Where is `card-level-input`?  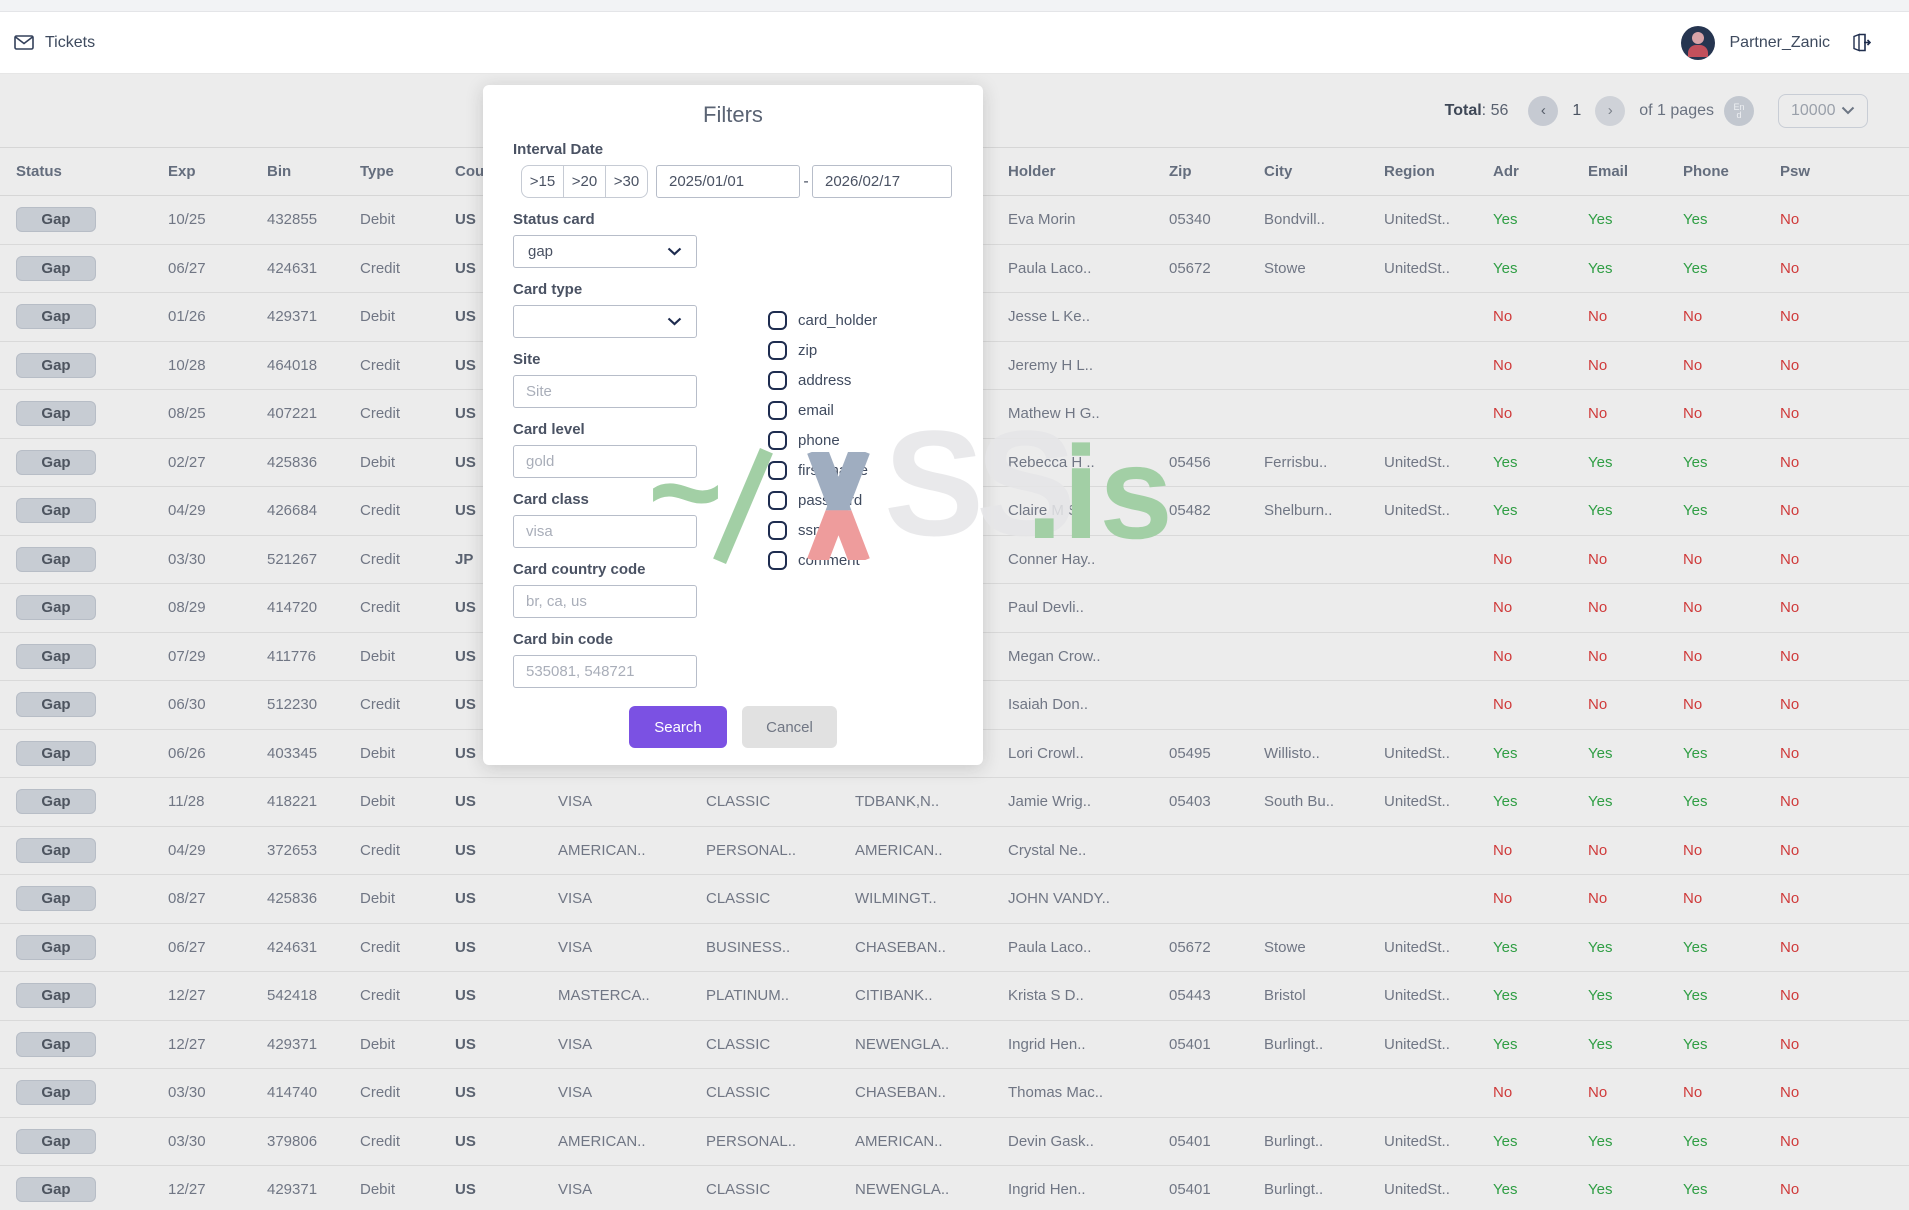 card-level-input is located at coordinates (605, 461).